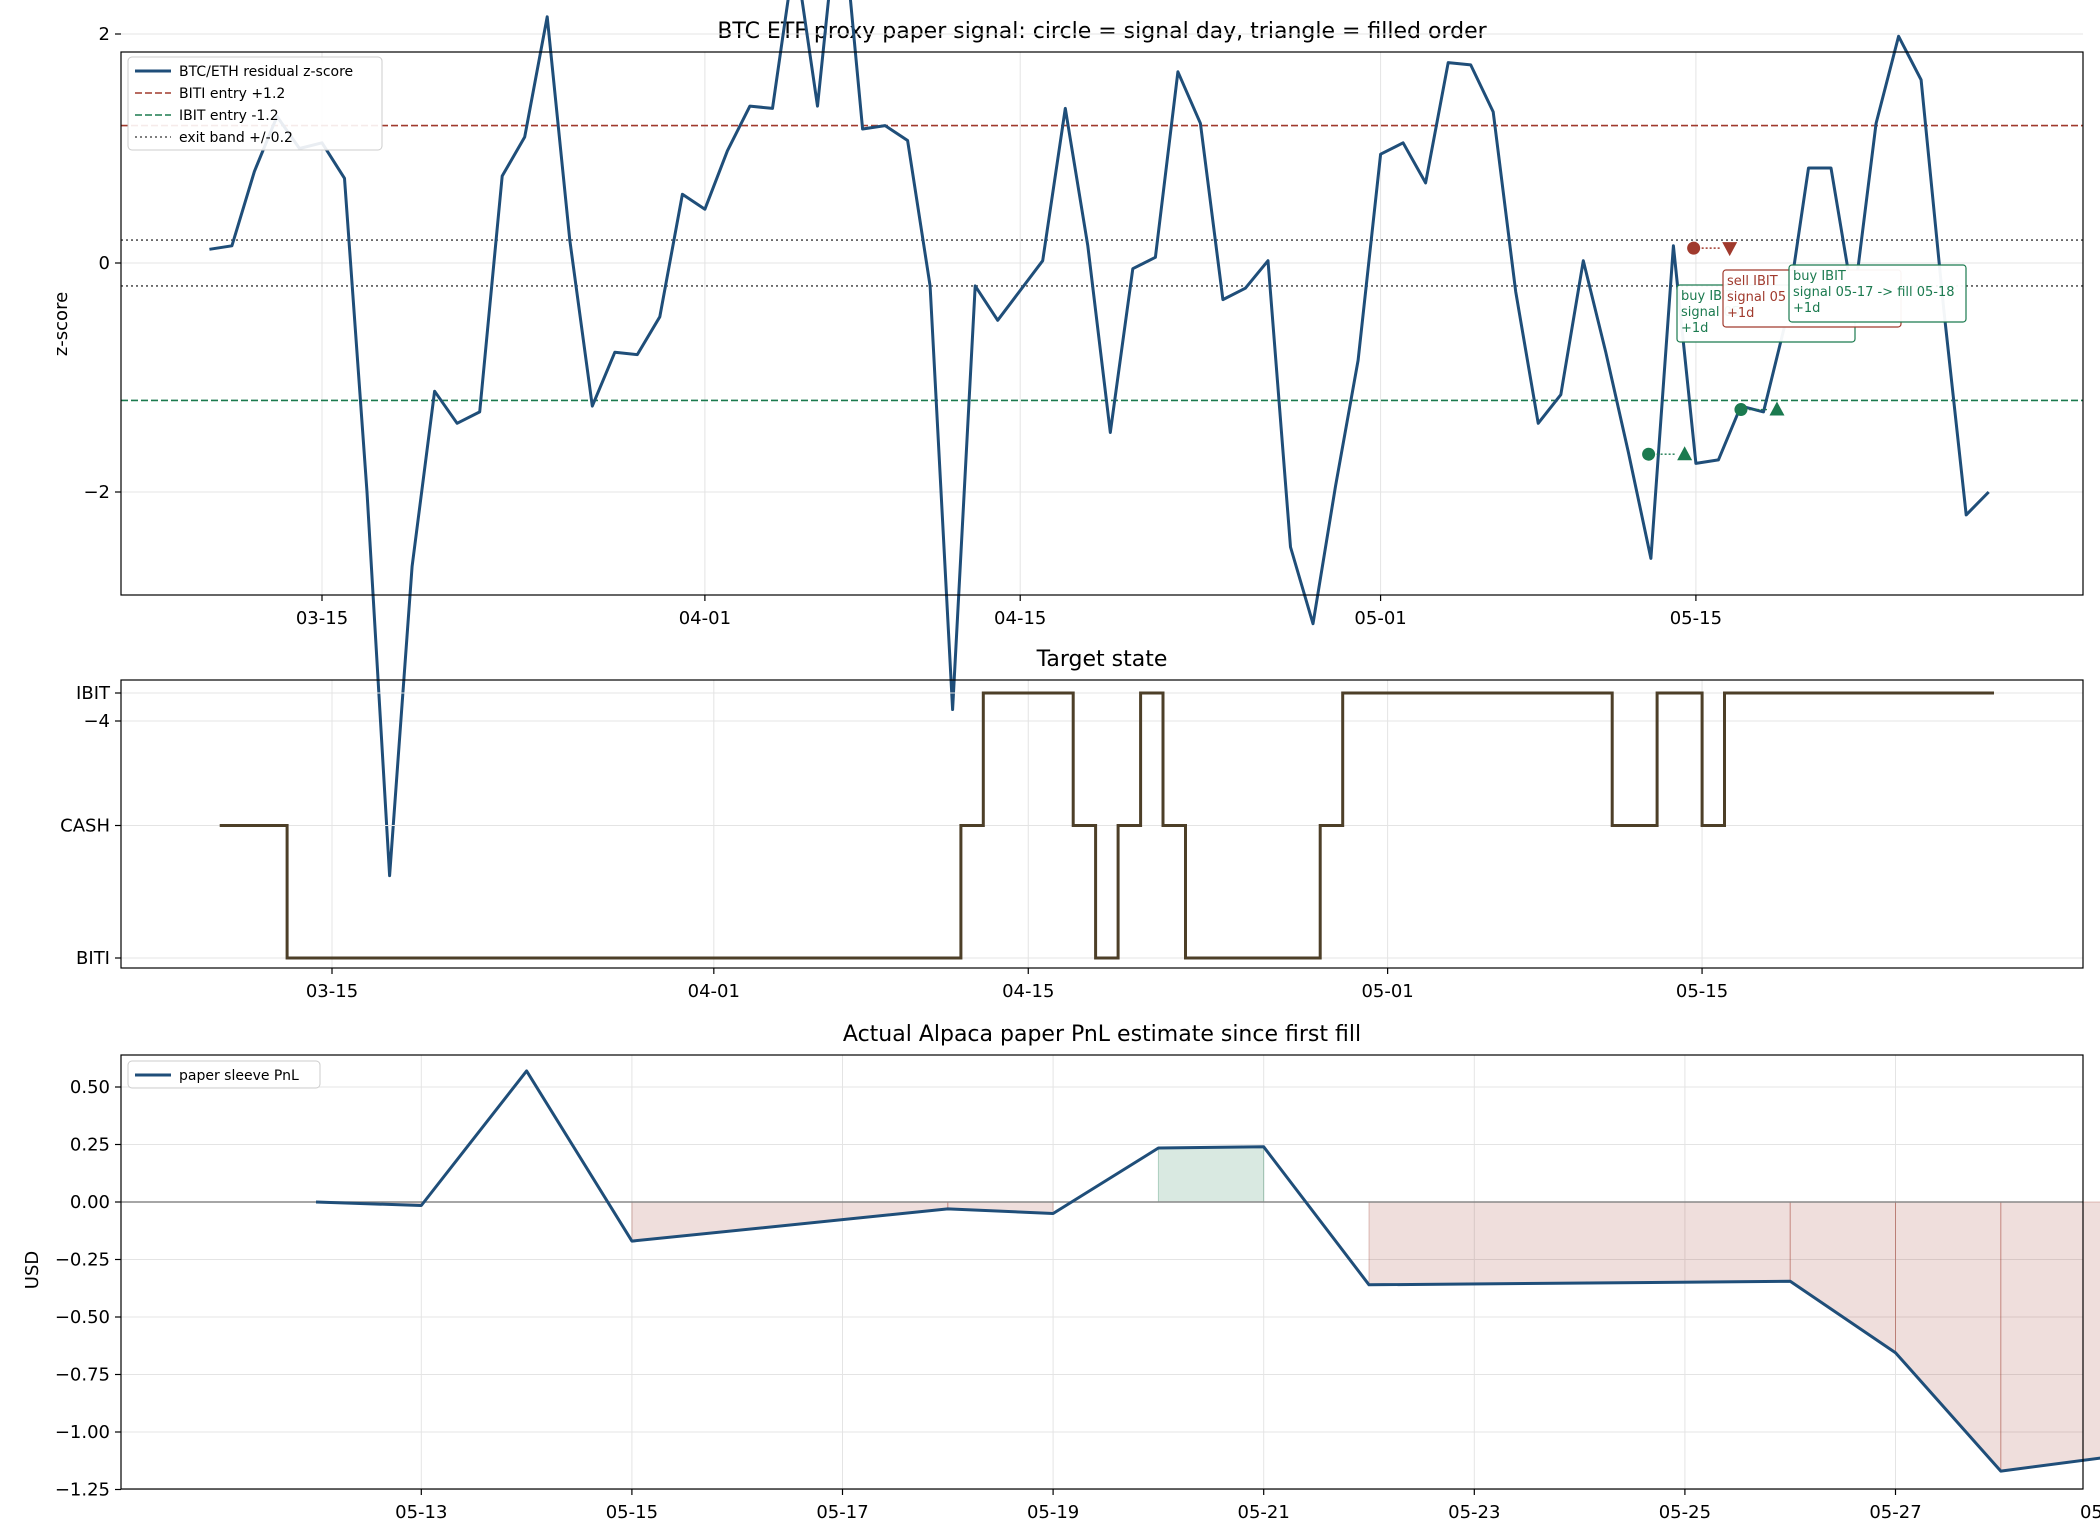 This screenshot has height=1540, width=2100. Describe the element at coordinates (61, 324) in the screenshot. I see `zscore-y-axis-label: z-score` at that location.